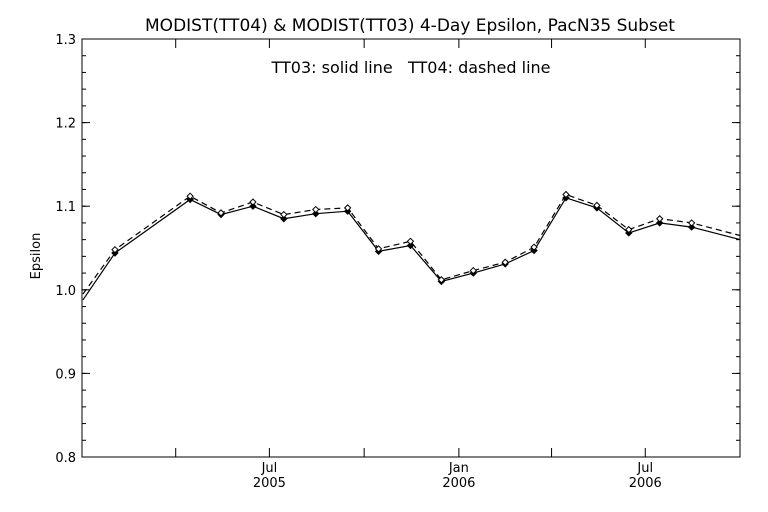 This screenshot has height=512, width=768. What do you see at coordinates (65, 124) in the screenshot?
I see `y-tick-label: 1.2` at bounding box center [65, 124].